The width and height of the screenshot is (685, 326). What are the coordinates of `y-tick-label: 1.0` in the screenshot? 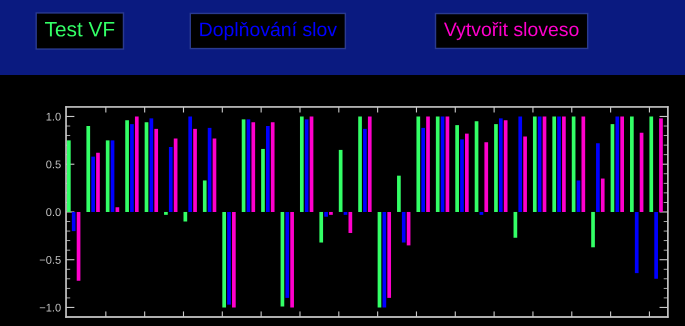 It's located at (53, 116).